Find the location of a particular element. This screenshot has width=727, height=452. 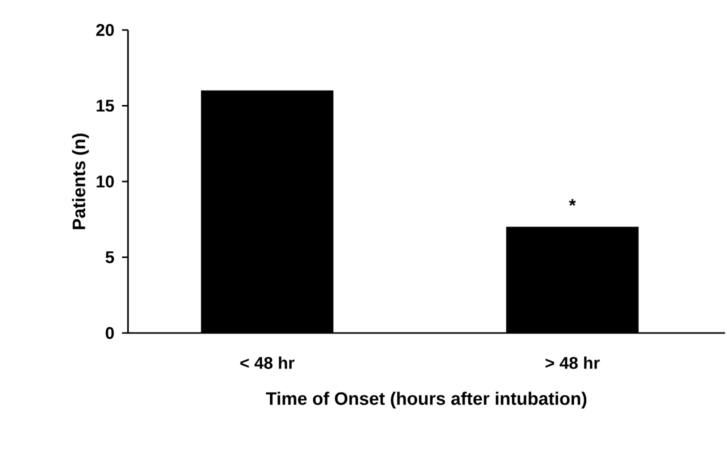

y-tick-label: 20 is located at coordinates (105, 30).